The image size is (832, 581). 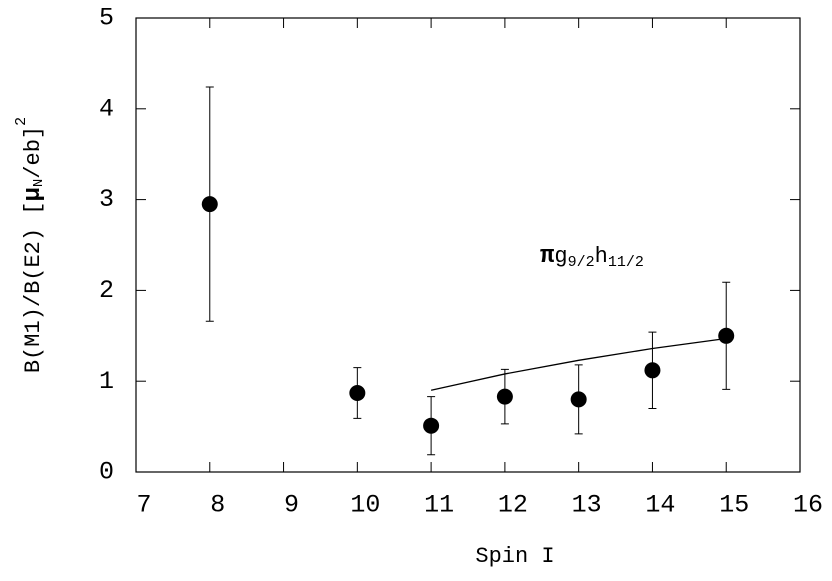 I want to click on y-tick-label: 5, so click(x=106, y=18).